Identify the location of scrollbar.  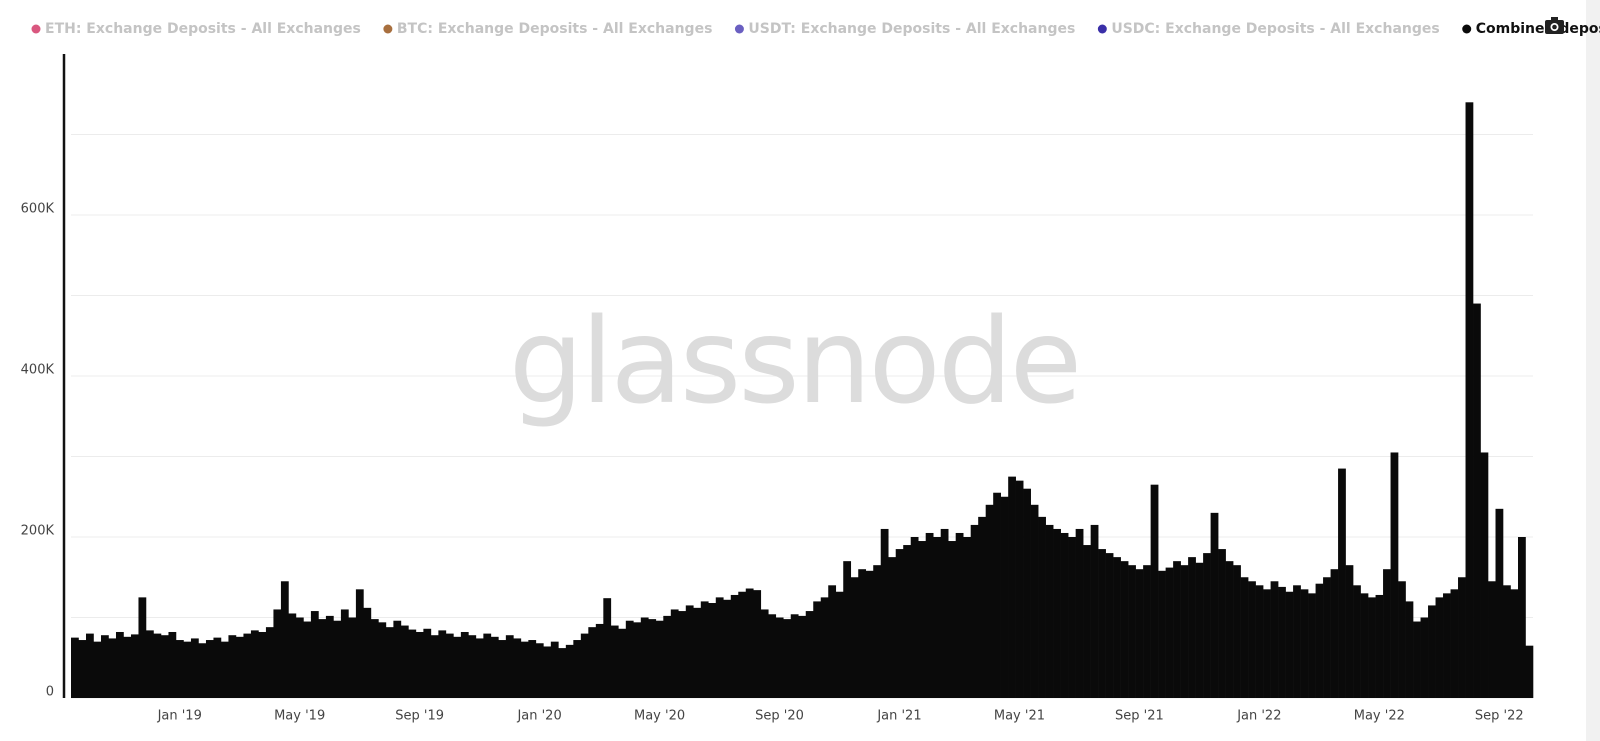
(1593, 370).